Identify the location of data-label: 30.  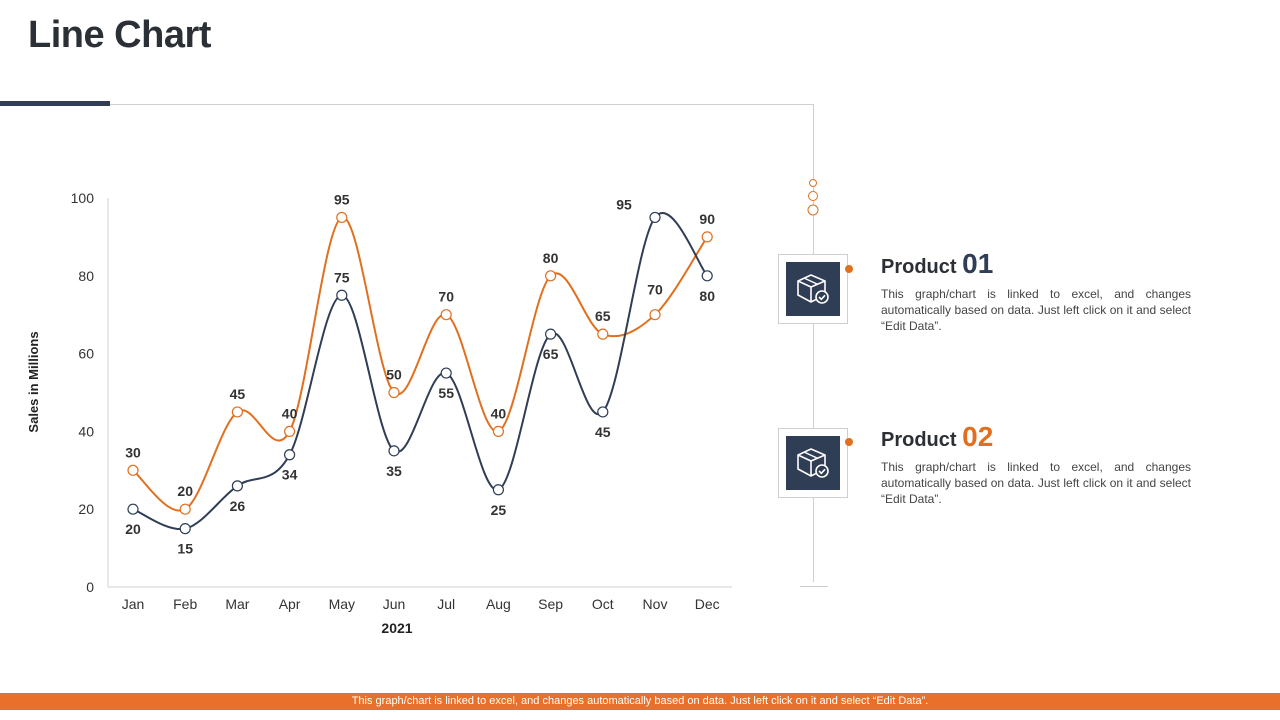
(133, 452).